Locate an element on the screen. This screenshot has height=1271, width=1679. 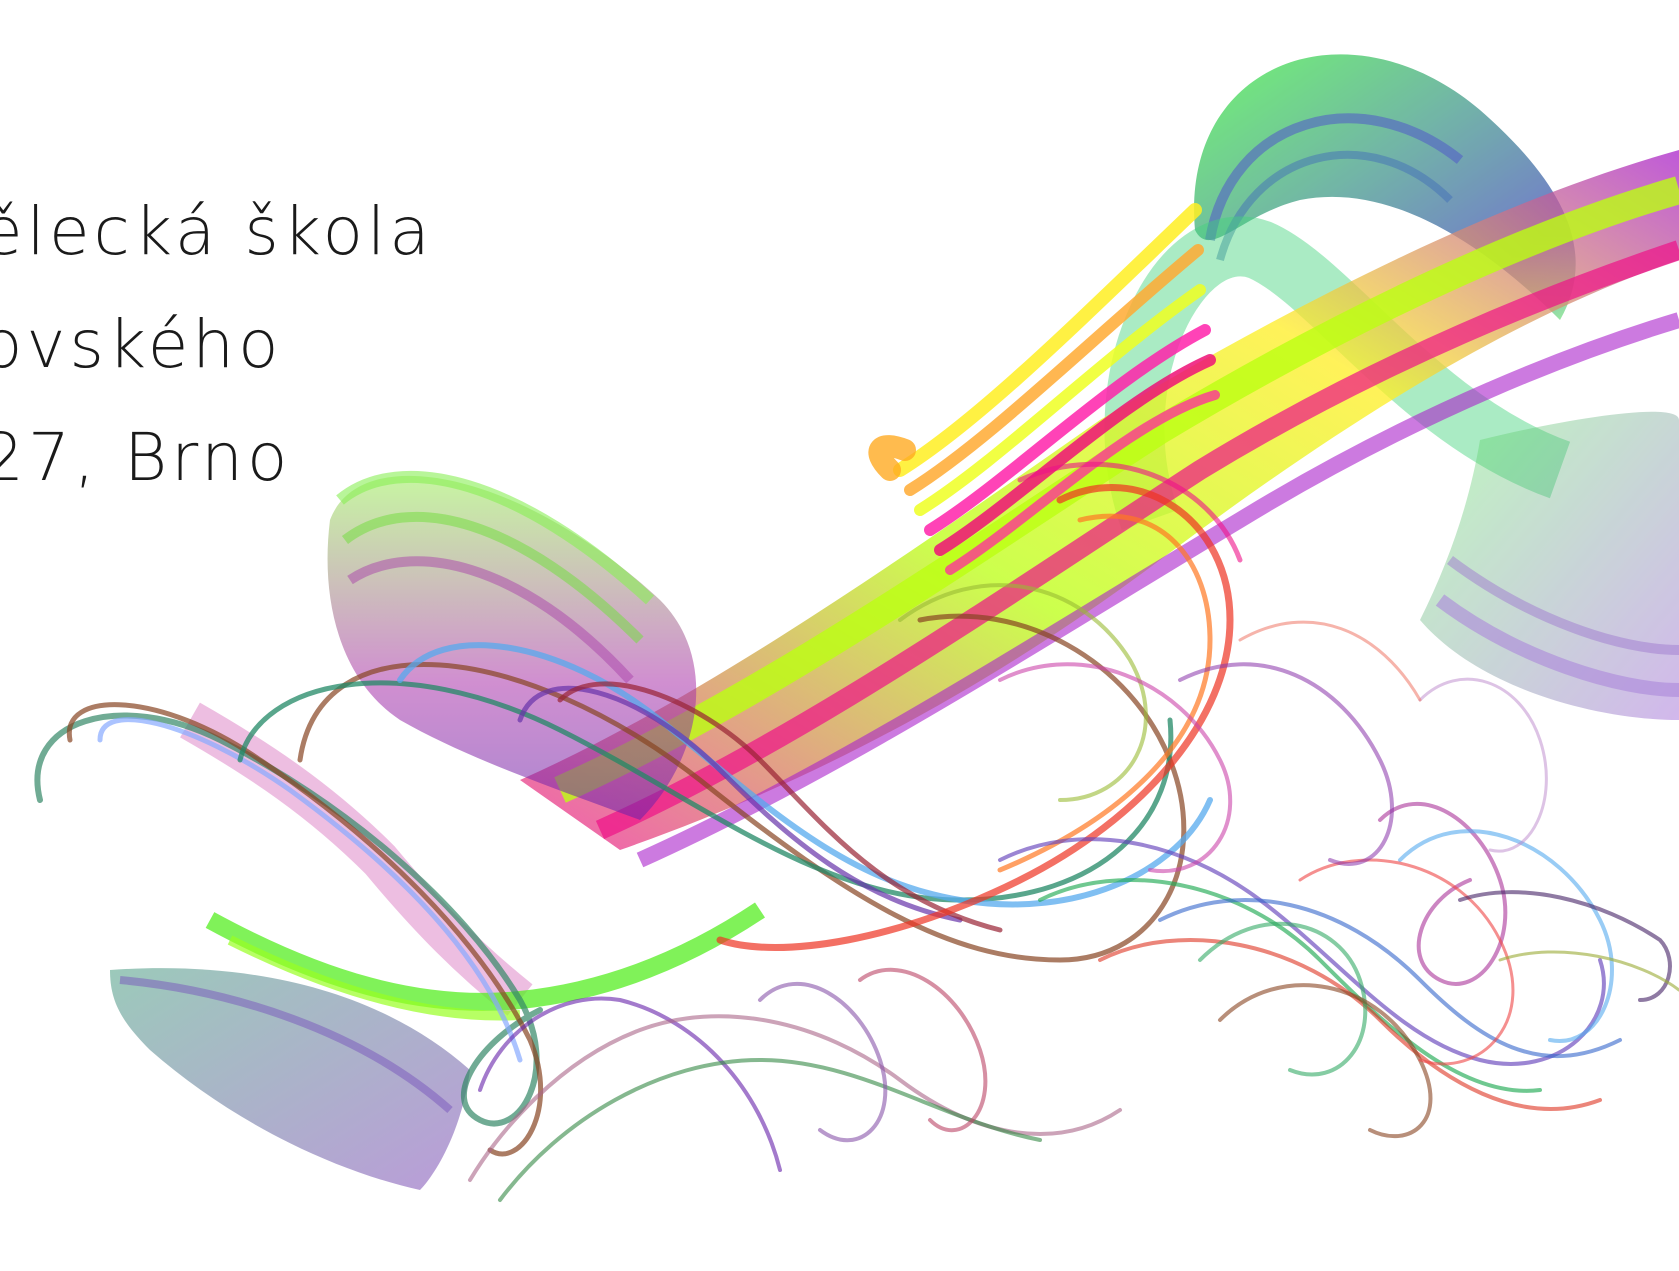
ribbon-lower-left-fan is located at coordinates (290, 1079).